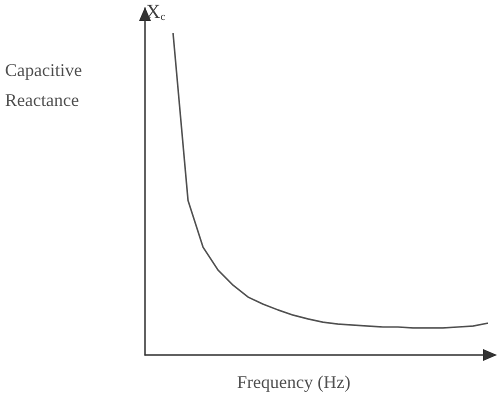 This screenshot has height=403, width=502. I want to click on text: Xc, so click(156, 12).